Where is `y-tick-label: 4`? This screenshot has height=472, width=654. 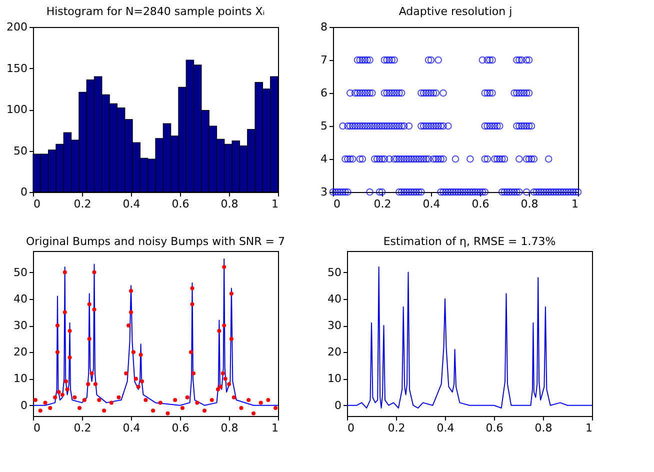 y-tick-label: 4 is located at coordinates (324, 159).